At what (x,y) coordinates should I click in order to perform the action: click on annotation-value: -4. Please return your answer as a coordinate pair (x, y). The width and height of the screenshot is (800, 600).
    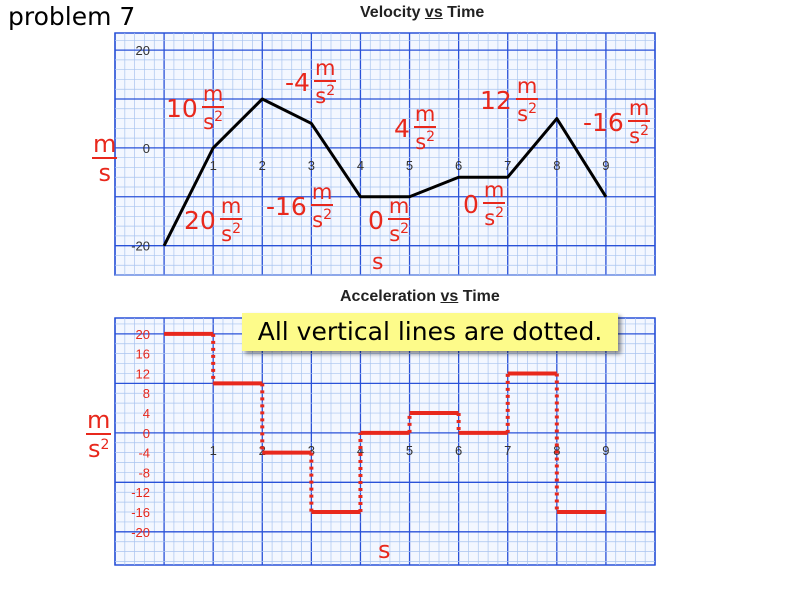
    Looking at the image, I should click on (297, 82).